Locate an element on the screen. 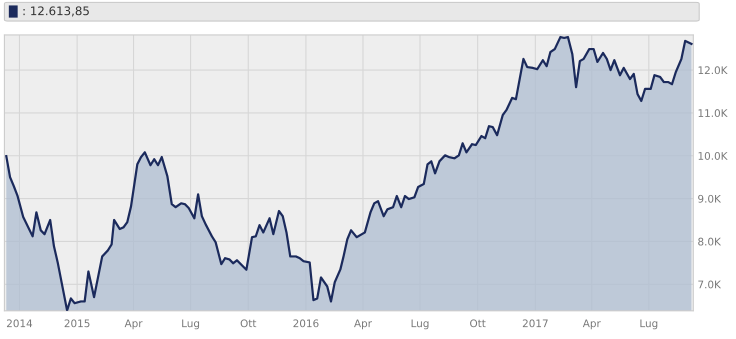 The image size is (736, 339). x-tick-label: 2015 is located at coordinates (77, 323).